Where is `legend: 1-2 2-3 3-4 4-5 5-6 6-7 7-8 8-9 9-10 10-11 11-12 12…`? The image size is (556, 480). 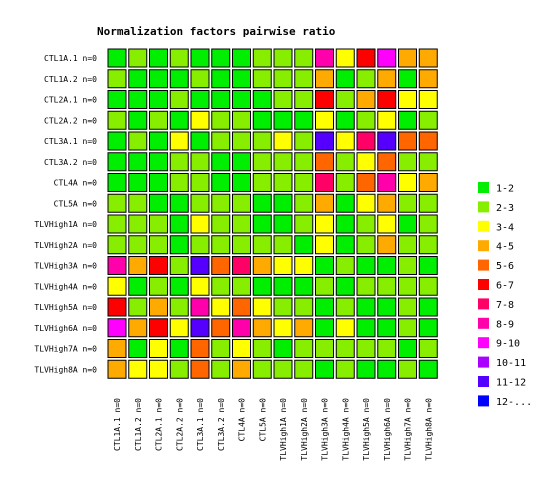 legend: 1-2 2-3 3-4 4-5 5-6 6-7 7-8 8-9 9-10 10-11 11-12 12… is located at coordinates (505, 295).